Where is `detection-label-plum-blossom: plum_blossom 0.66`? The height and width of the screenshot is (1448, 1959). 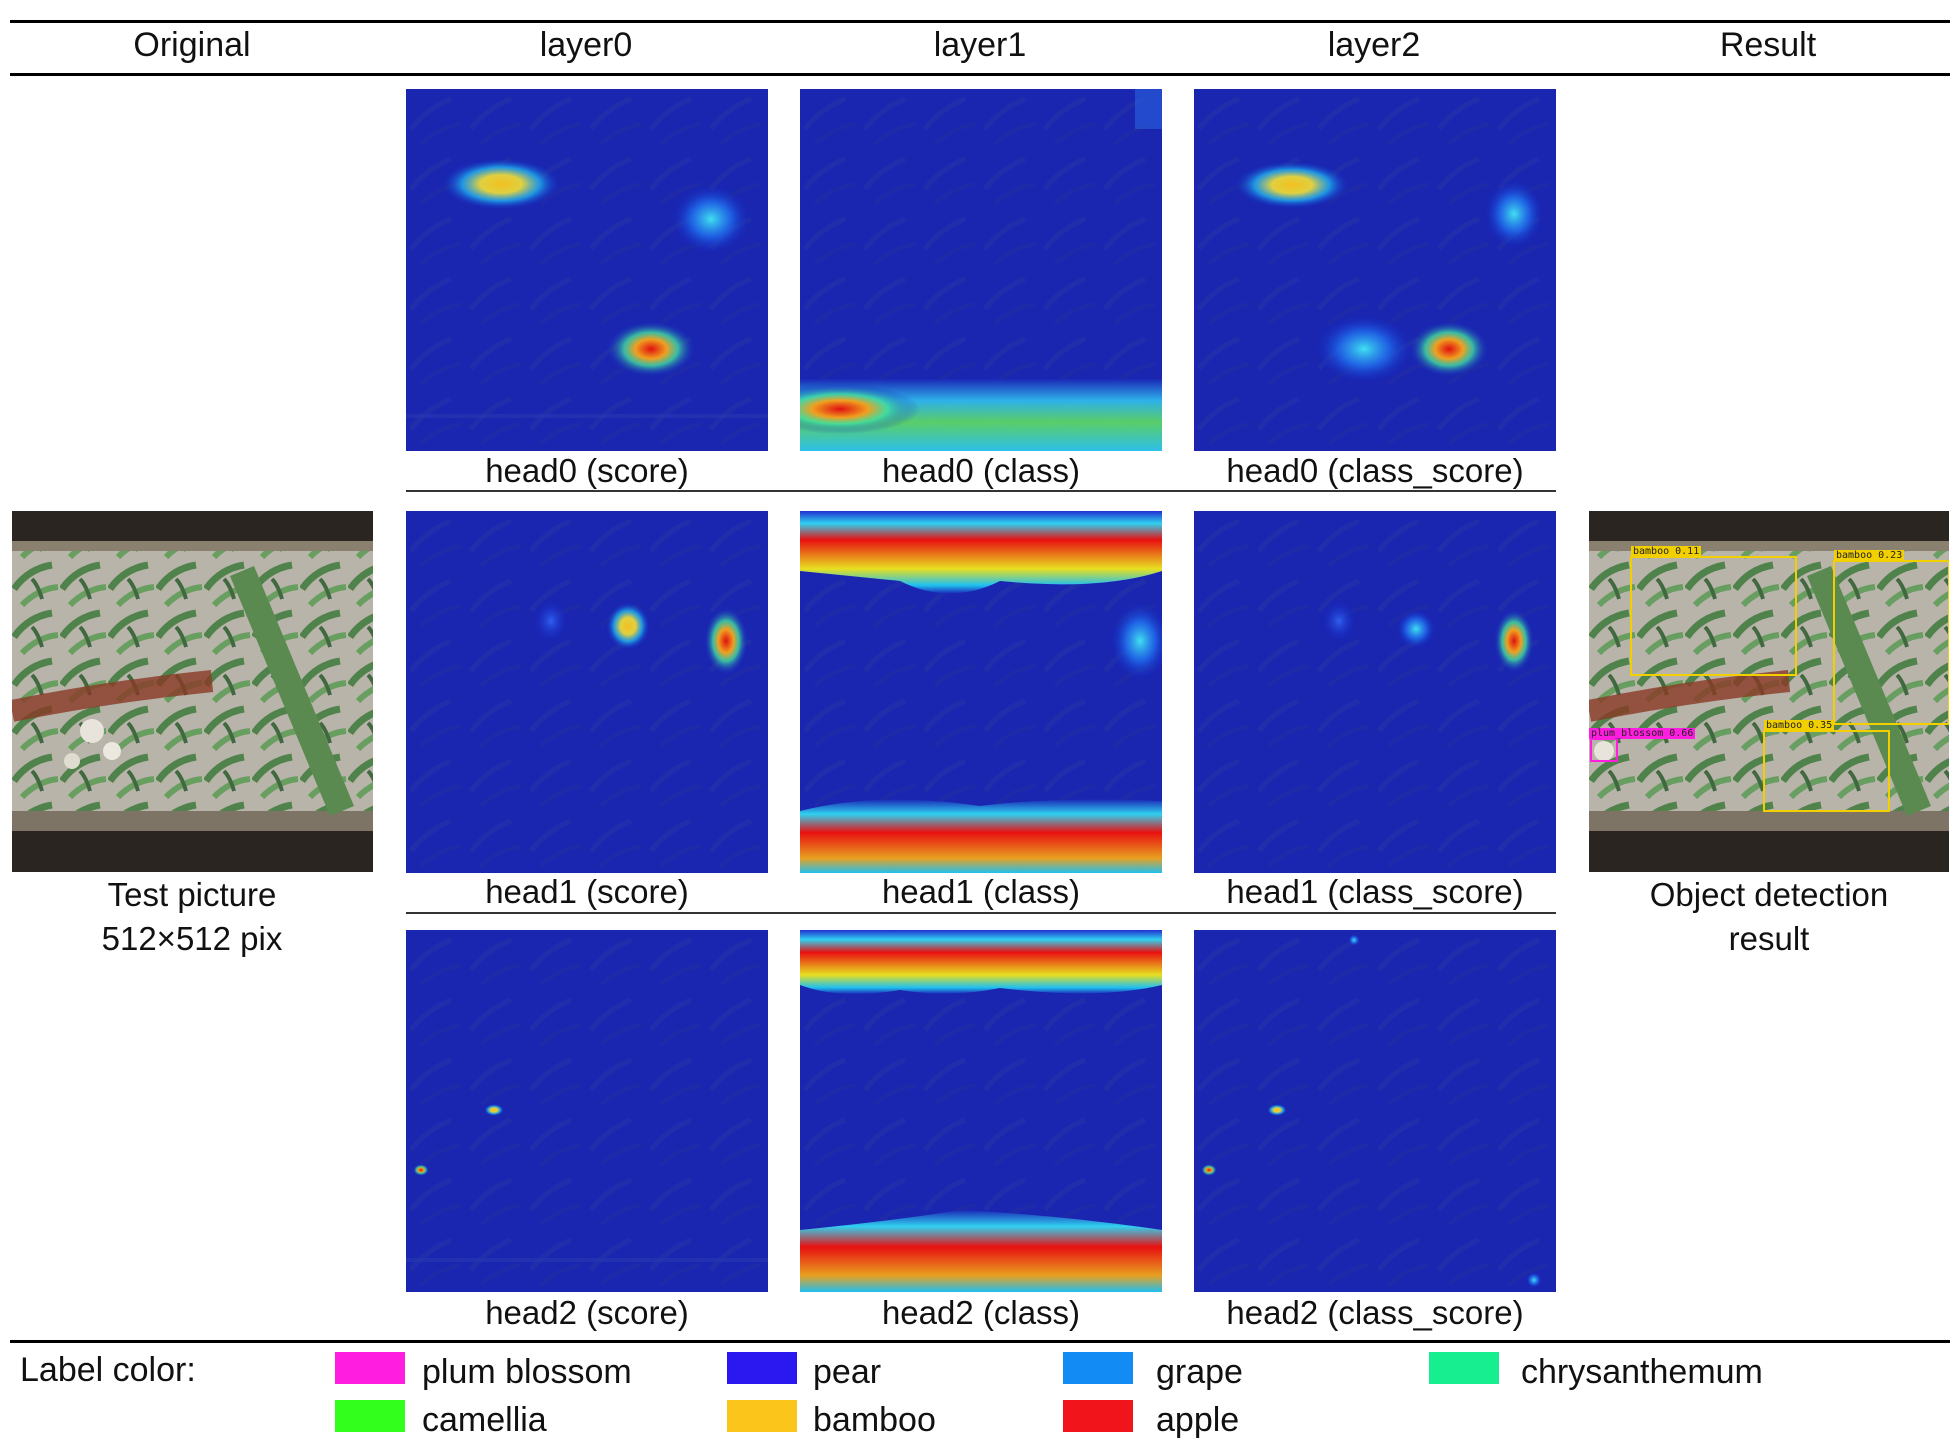 detection-label-plum-blossom: plum_blossom 0.66 is located at coordinates (1642, 733).